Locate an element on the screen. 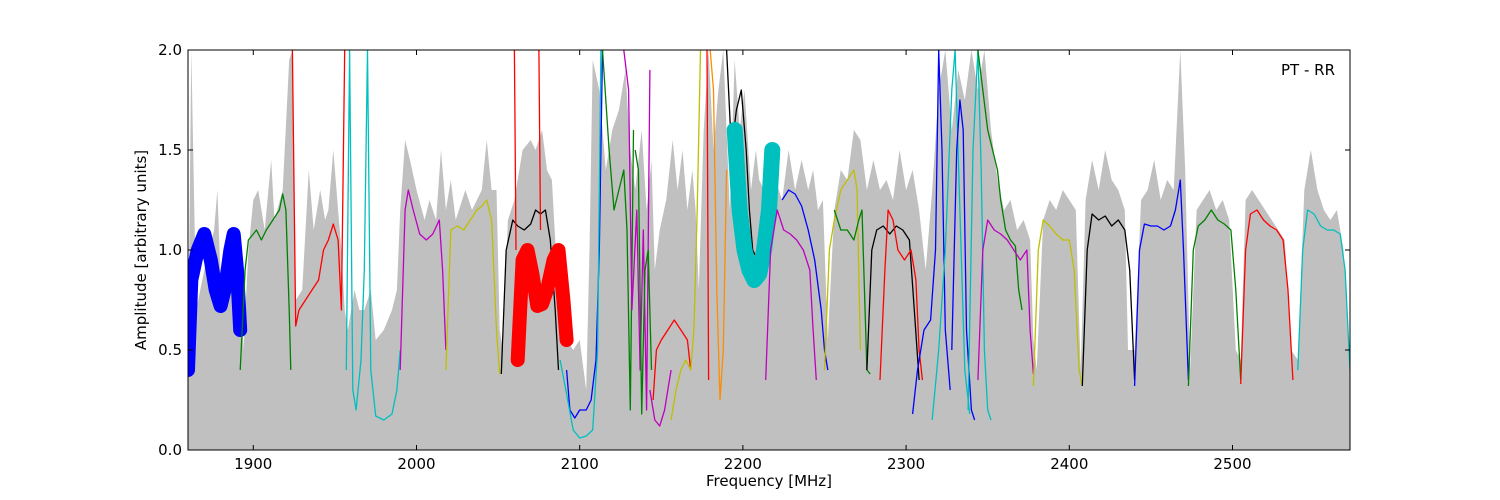  x-tick-label-2200: 2200 is located at coordinates (743, 464).